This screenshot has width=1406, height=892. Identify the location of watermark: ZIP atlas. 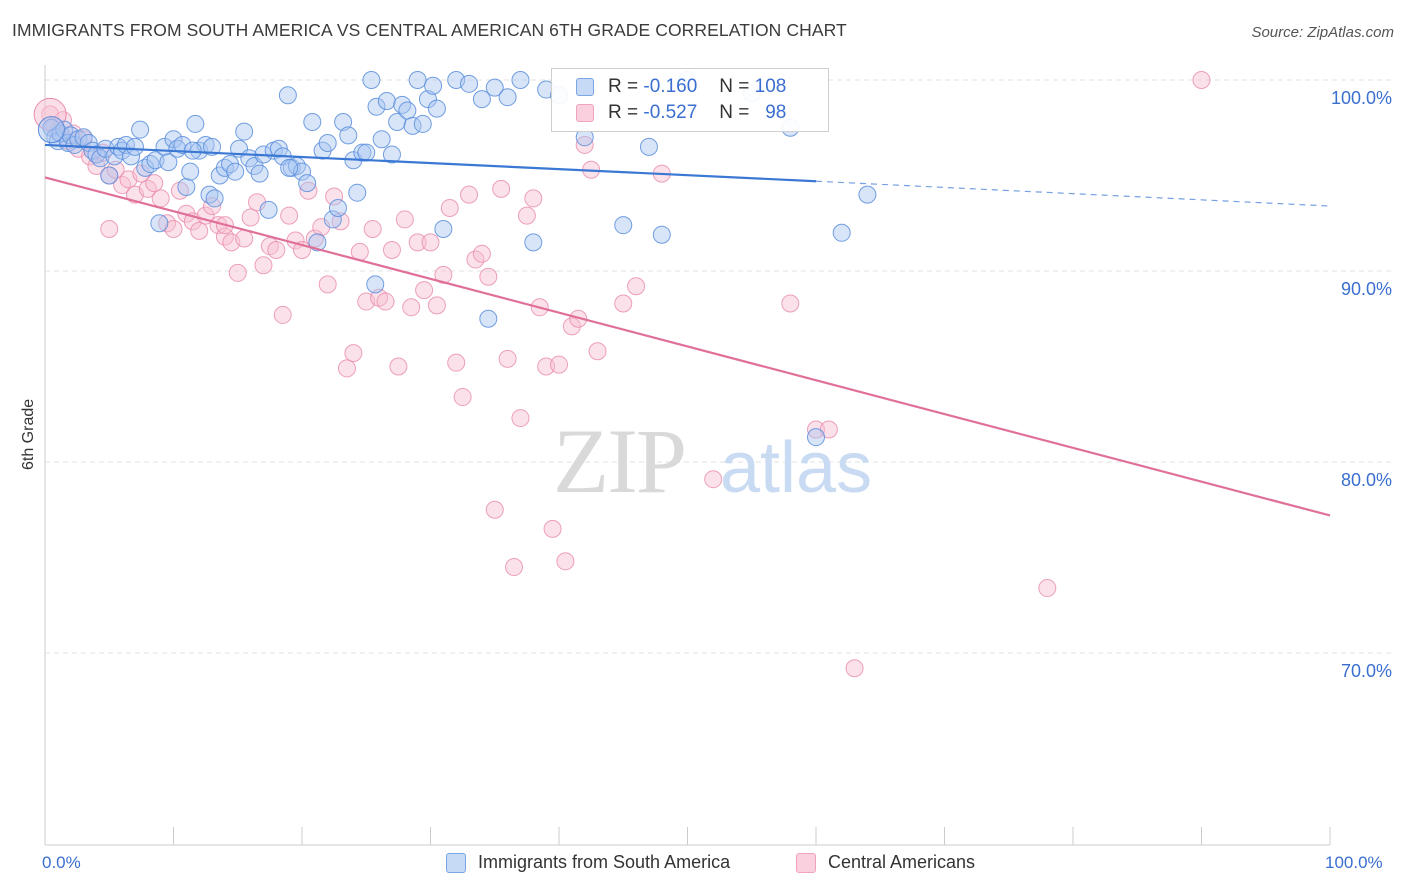
(712, 461).